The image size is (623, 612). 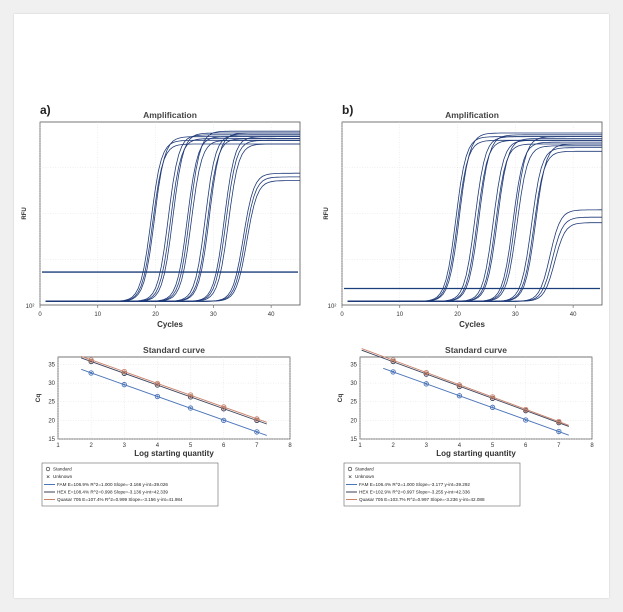 What do you see at coordinates (30, 307) in the screenshot?
I see `y-min-label: 10²` at bounding box center [30, 307].